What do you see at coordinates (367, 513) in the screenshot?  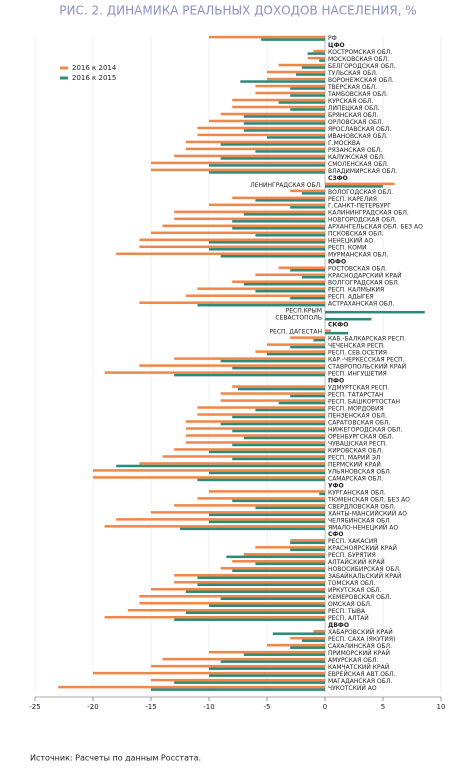 I see `category-label: ХАНТЫ-МАНСИЙСКИЙ АО` at bounding box center [367, 513].